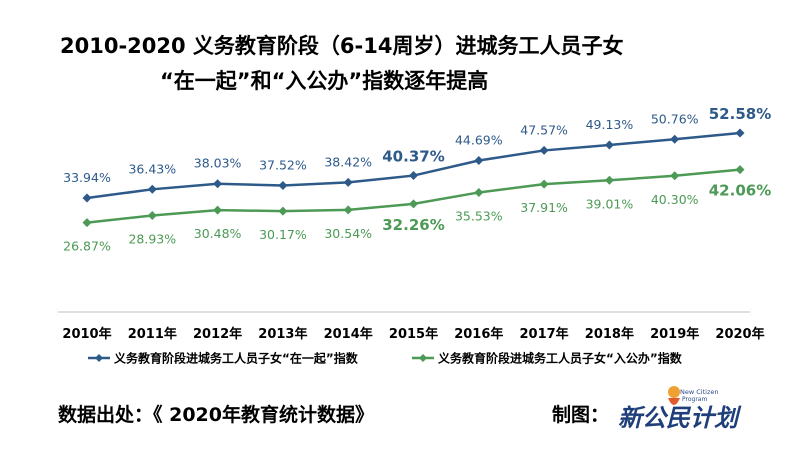 The image size is (800, 450). Describe the element at coordinates (282, 334) in the screenshot. I see `x-tick-label: 2013年` at that location.